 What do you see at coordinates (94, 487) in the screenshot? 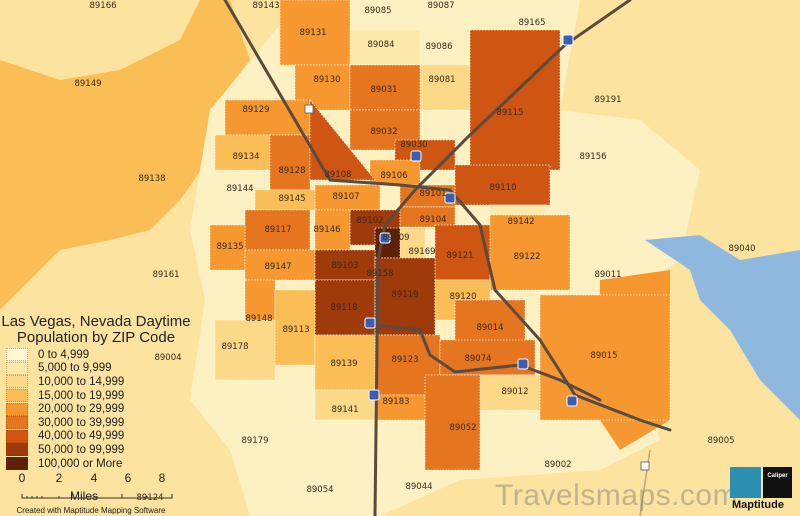
I see `scale-bar: 0 2 4 6 8` at bounding box center [94, 487].